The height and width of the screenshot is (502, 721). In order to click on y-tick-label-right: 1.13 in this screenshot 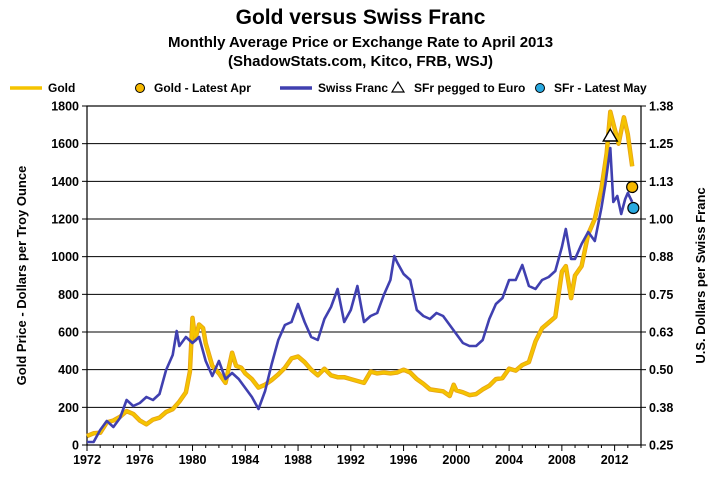, I will do `click(661, 182)`.